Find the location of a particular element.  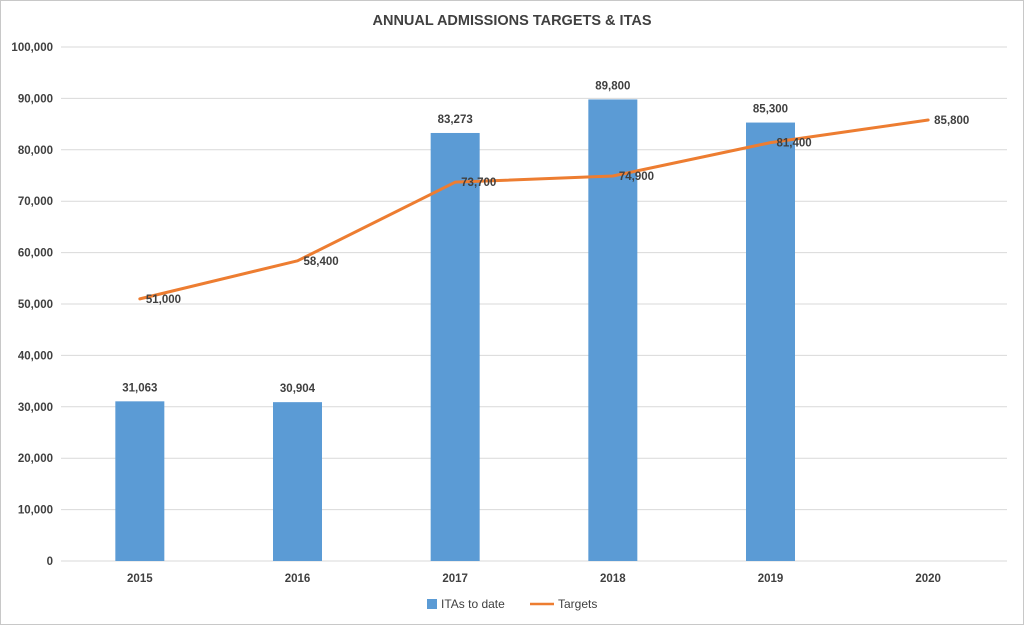

y-tick-label: 90,000 is located at coordinates (35, 99).